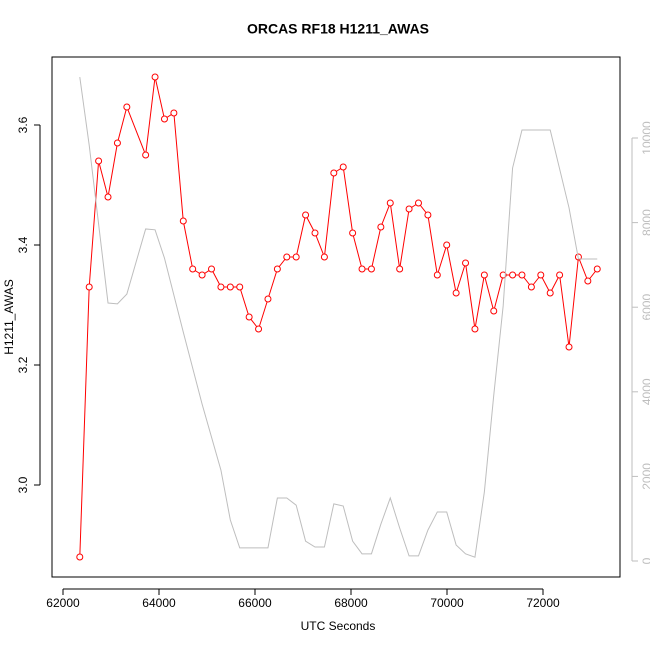  Describe the element at coordinates (23, 244) in the screenshot. I see `y-tick-label: 3.4` at that location.